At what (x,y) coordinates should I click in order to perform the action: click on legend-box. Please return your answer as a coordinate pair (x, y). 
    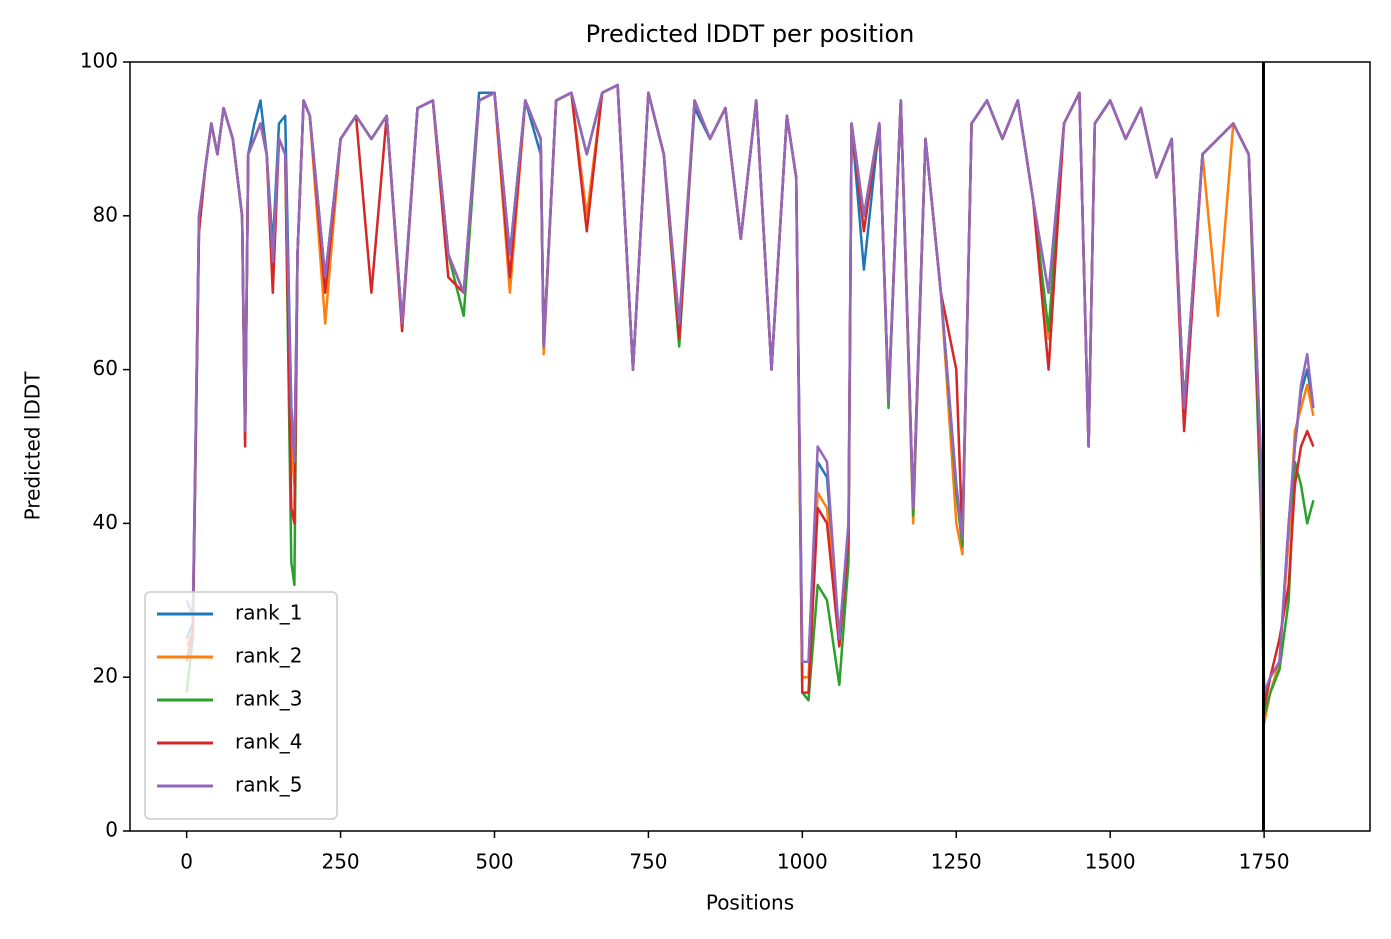
    Looking at the image, I should click on (241, 705).